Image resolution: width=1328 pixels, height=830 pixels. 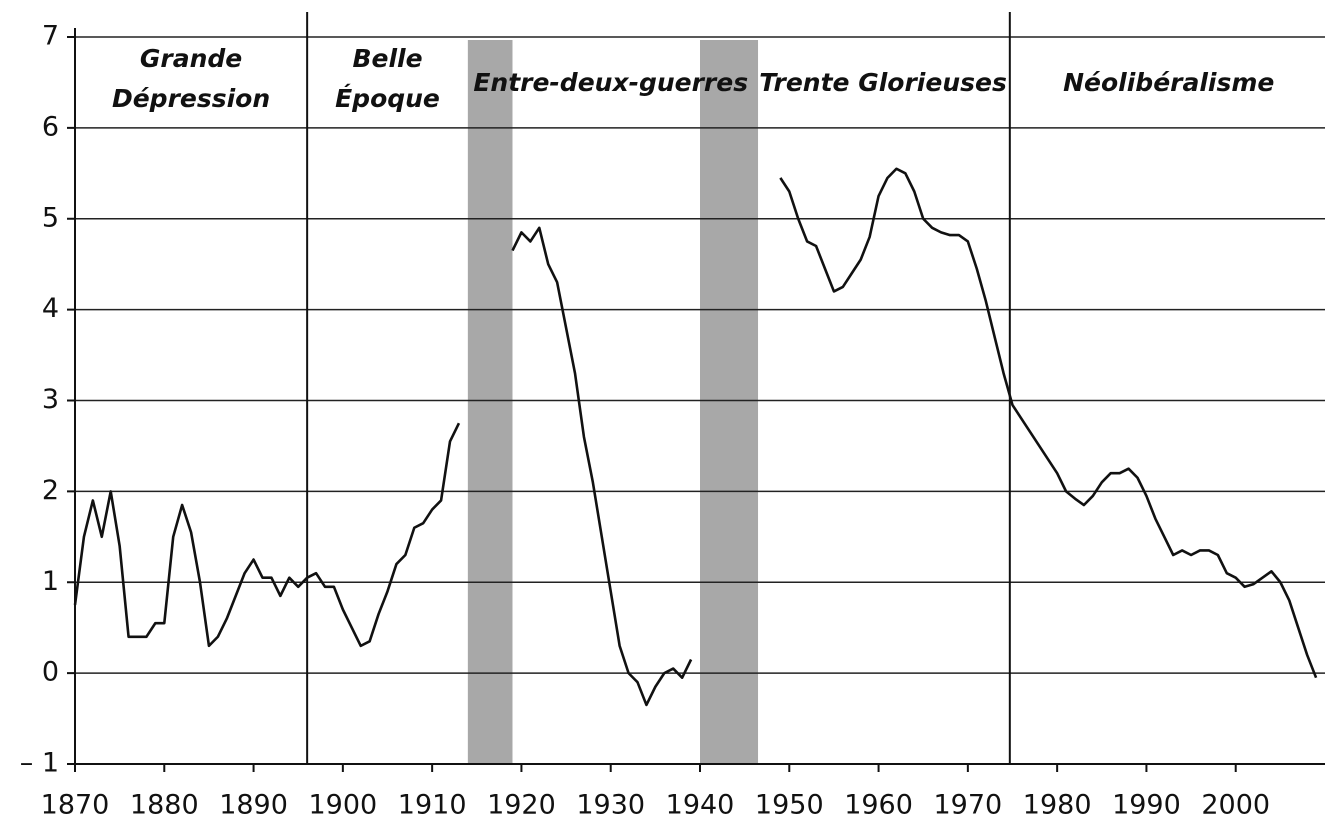 What do you see at coordinates (75, 805) in the screenshot?
I see `x-tick-label: 1870` at bounding box center [75, 805].